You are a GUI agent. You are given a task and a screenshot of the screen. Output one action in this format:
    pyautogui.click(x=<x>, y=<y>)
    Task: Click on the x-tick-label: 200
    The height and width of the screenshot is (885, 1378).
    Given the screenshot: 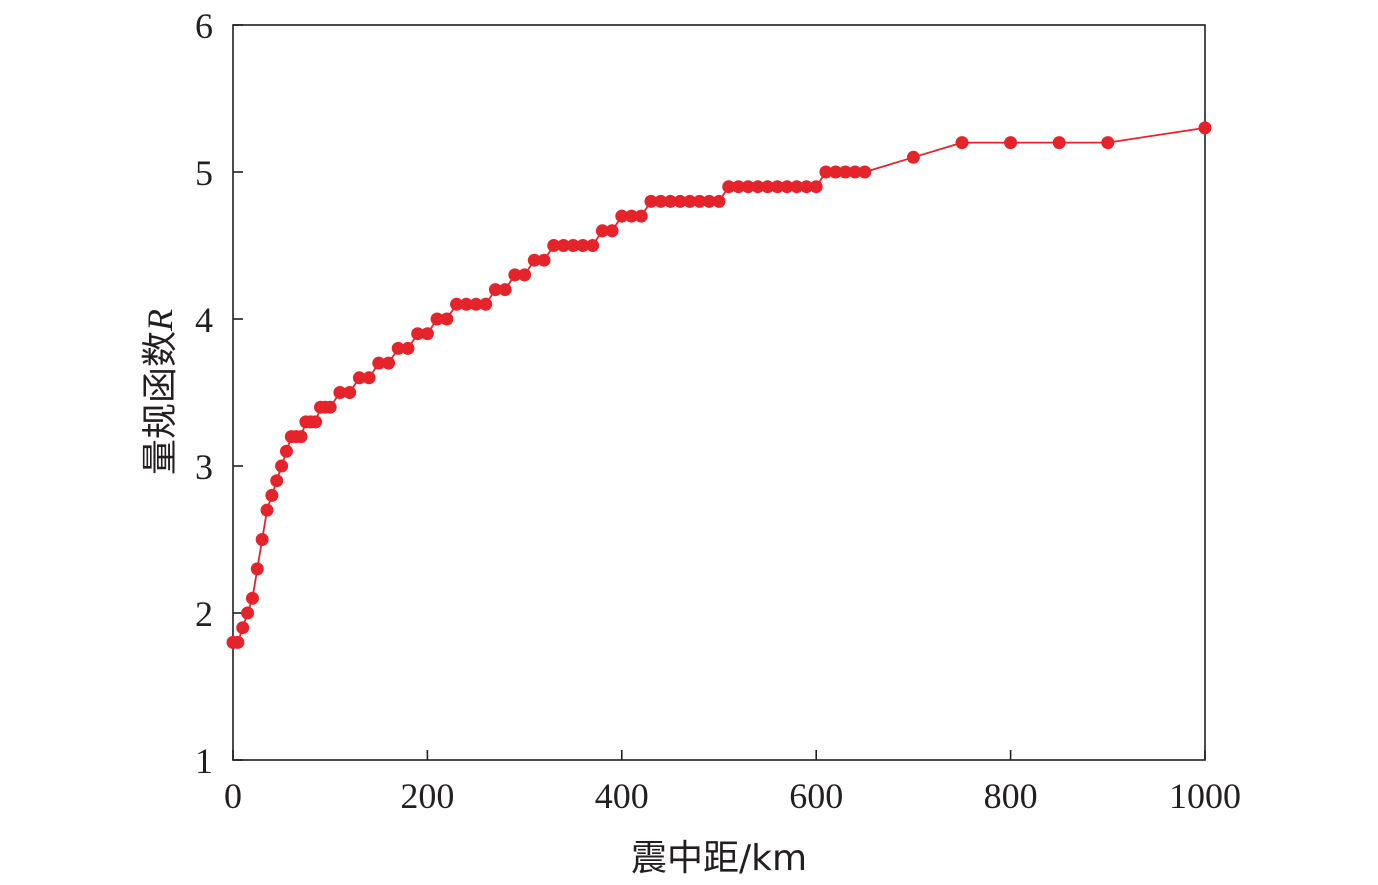 What is the action you would take?
    pyautogui.click(x=427, y=796)
    